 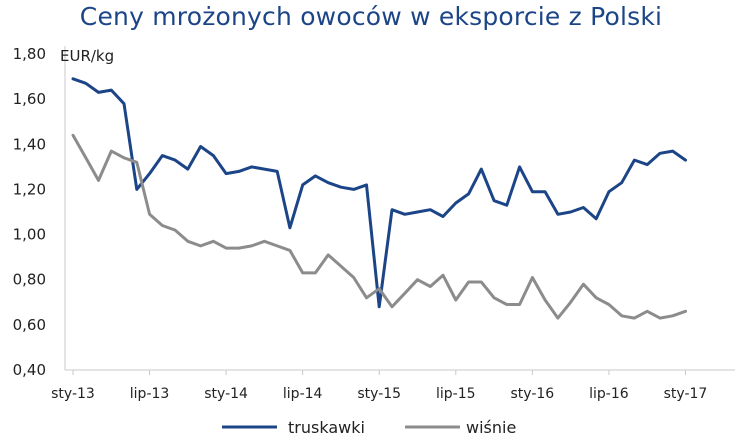 What do you see at coordinates (150, 394) in the screenshot?
I see `x-tick-label: lip-13` at bounding box center [150, 394].